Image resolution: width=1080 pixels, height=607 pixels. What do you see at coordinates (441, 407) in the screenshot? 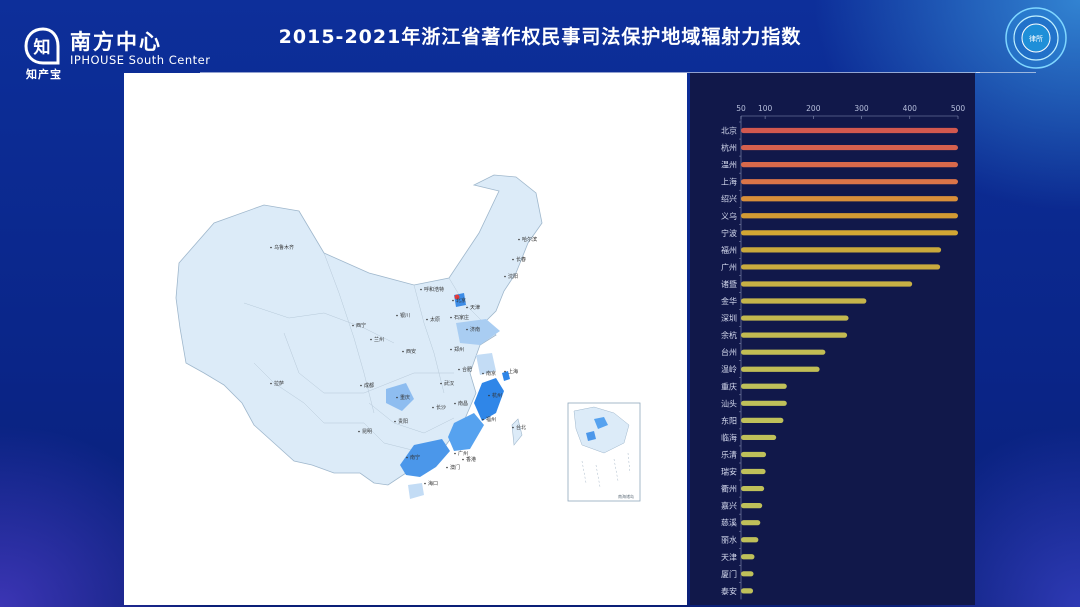
I see `city-label: 长沙` at bounding box center [441, 407].